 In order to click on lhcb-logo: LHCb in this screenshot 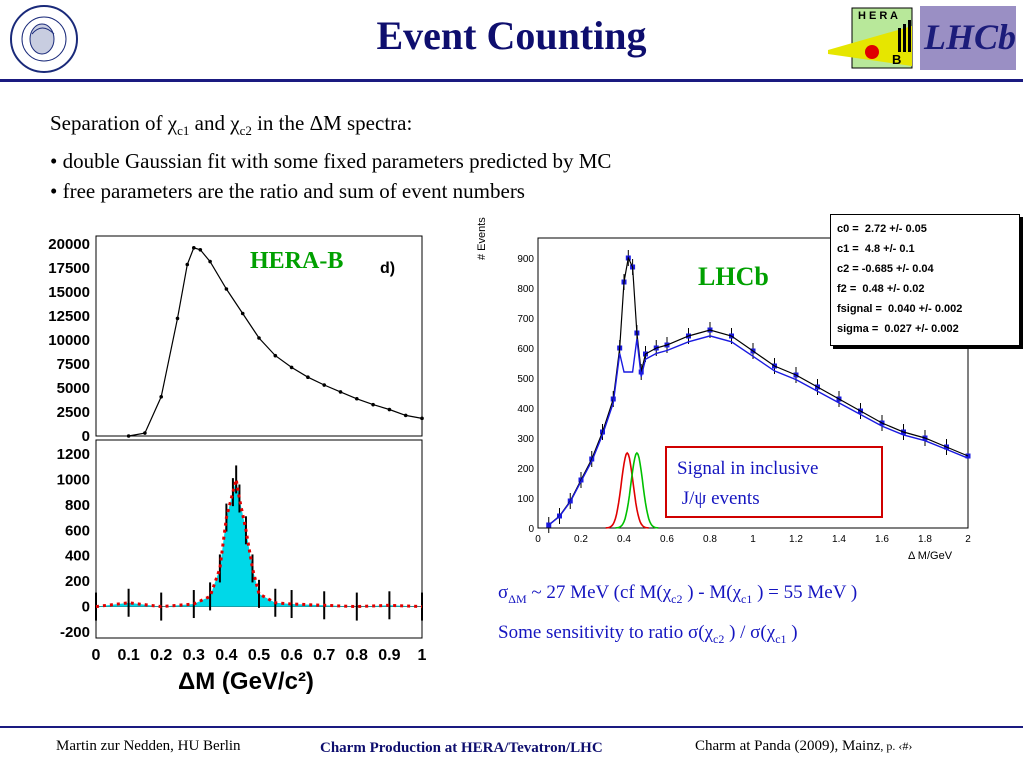, I will do `click(968, 38)`.